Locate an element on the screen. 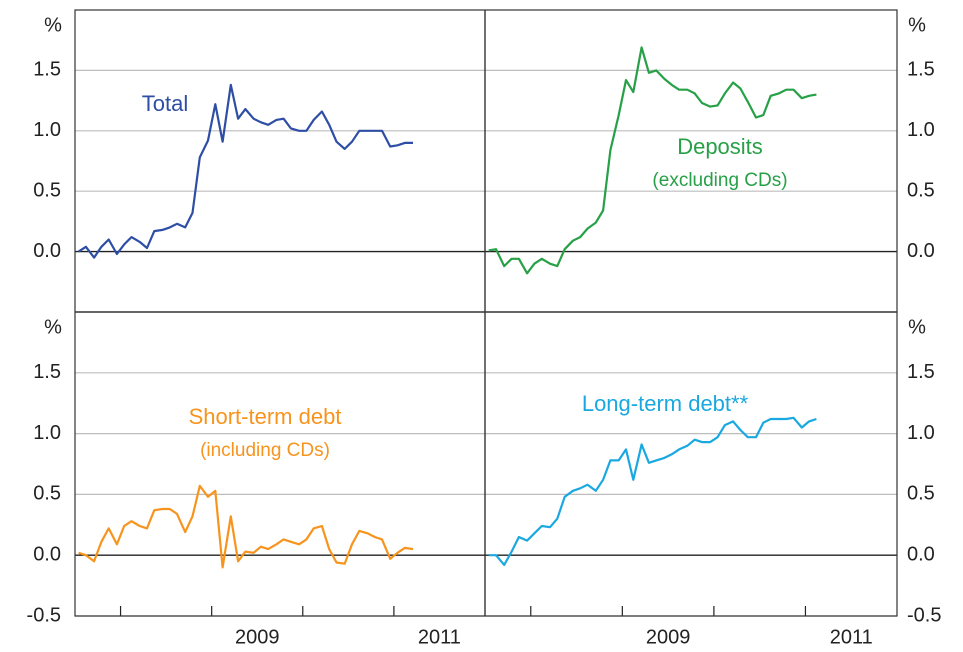 The height and width of the screenshot is (652, 963). series-label: Deposits is located at coordinates (720, 146).